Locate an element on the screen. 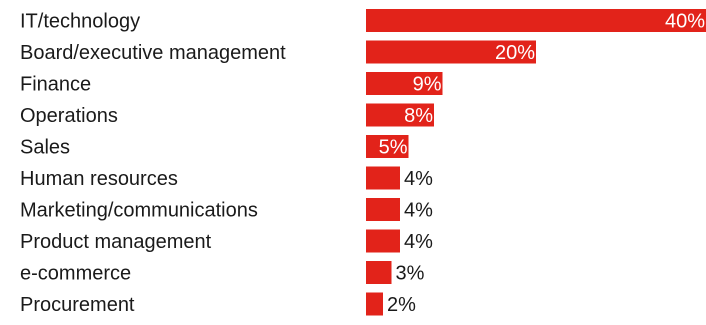  category-label-operations: Operations is located at coordinates (69, 116).